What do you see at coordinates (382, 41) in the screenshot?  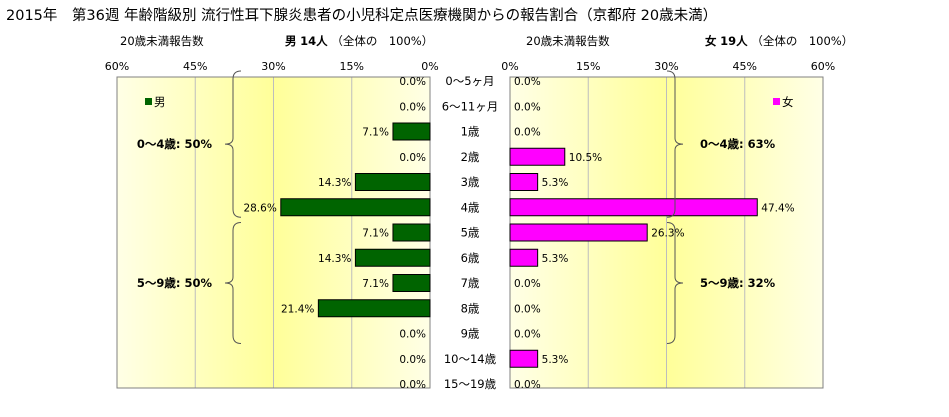 I see `left-header-total: （全体の 100%）` at bounding box center [382, 41].